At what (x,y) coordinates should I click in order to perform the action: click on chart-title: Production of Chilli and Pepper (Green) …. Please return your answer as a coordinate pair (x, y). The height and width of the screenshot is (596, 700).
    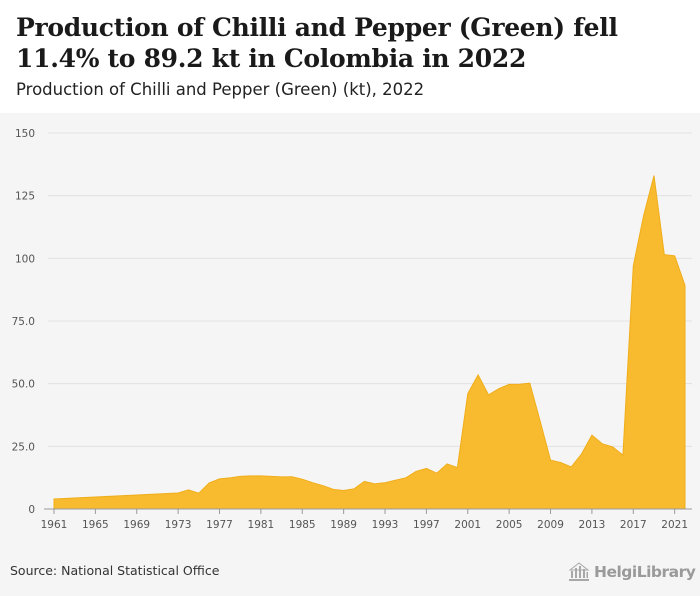
    Looking at the image, I should click on (317, 43).